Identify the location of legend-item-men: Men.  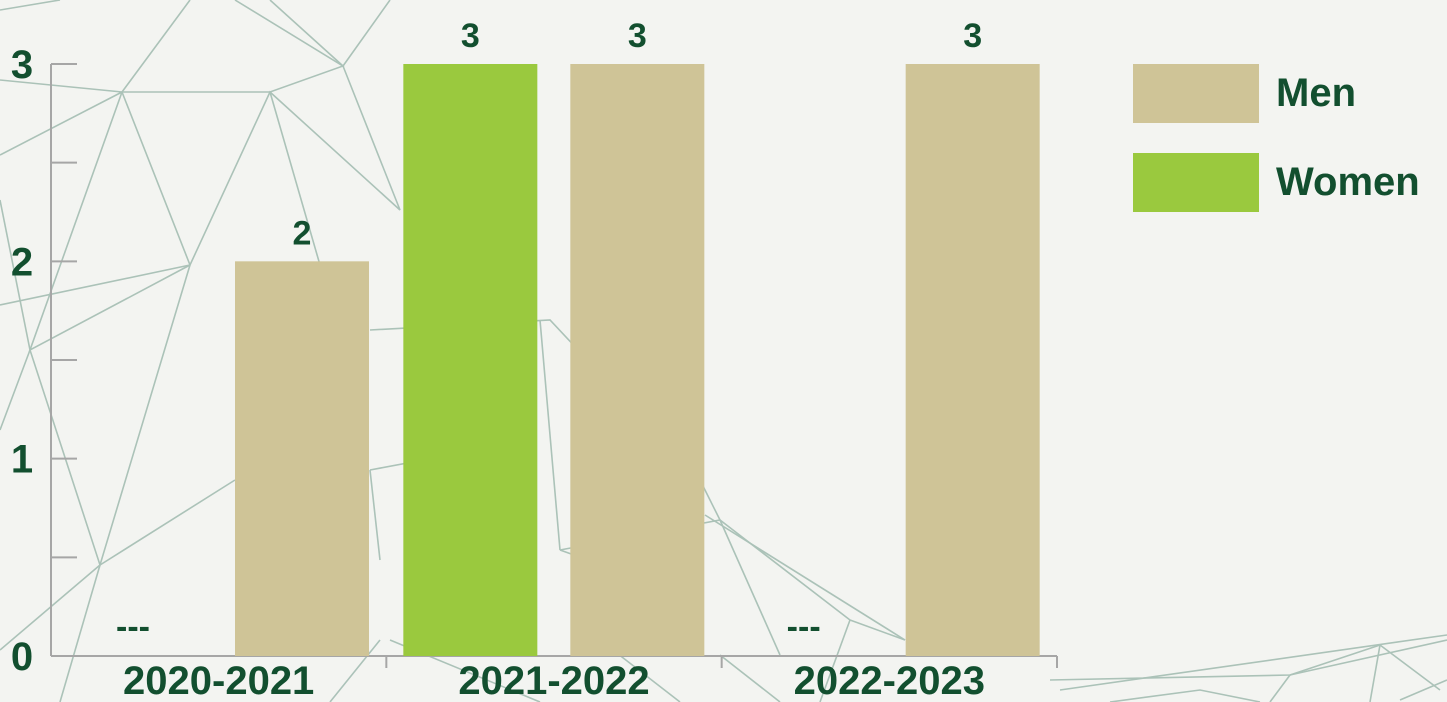
(1276, 93).